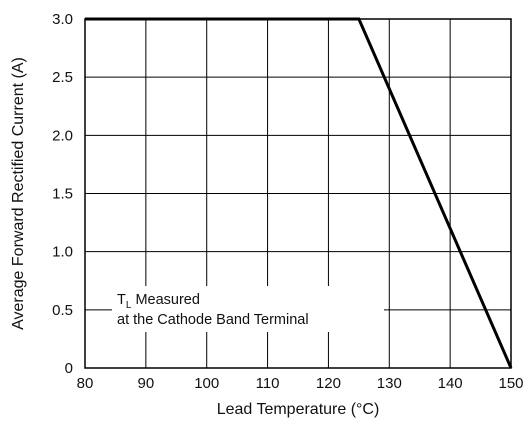 The height and width of the screenshot is (426, 525). Describe the element at coordinates (389, 383) in the screenshot. I see `x-tick-label: 130` at that location.